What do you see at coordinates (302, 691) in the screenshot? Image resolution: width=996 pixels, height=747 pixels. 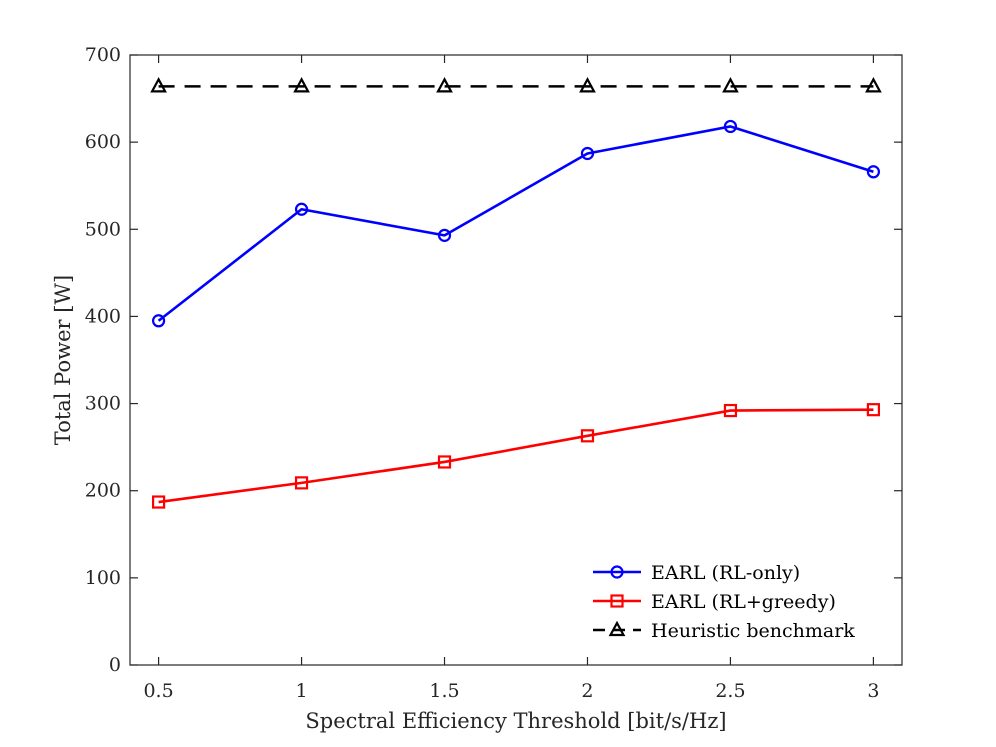 I see `x-tick-label: 1` at bounding box center [302, 691].